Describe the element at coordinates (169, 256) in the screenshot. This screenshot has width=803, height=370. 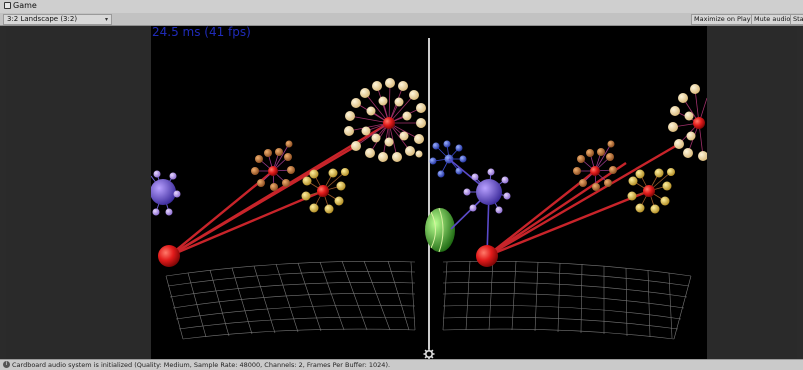
I see `left-red-node` at that location.